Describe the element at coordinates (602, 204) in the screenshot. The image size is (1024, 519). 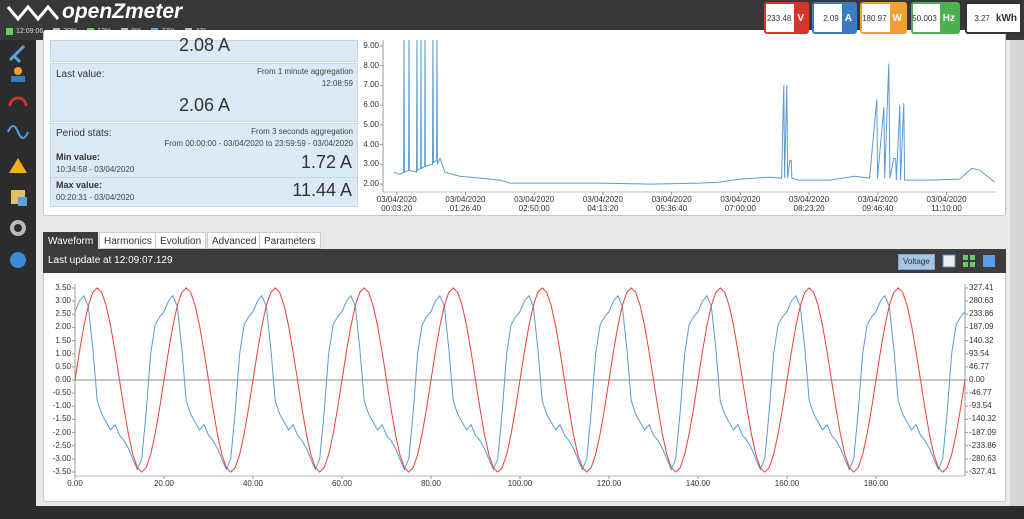
I see `x-tick-label: 03/04/2020 04:13:20` at that location.